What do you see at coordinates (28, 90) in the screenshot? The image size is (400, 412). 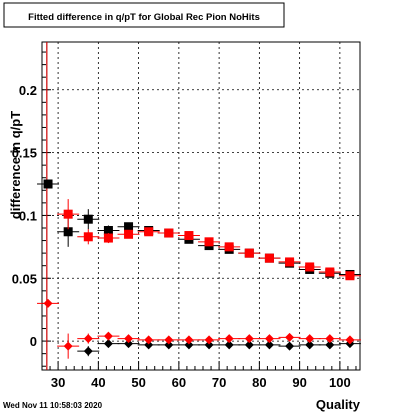 I see `y-tick-label: 0.2` at bounding box center [28, 90].